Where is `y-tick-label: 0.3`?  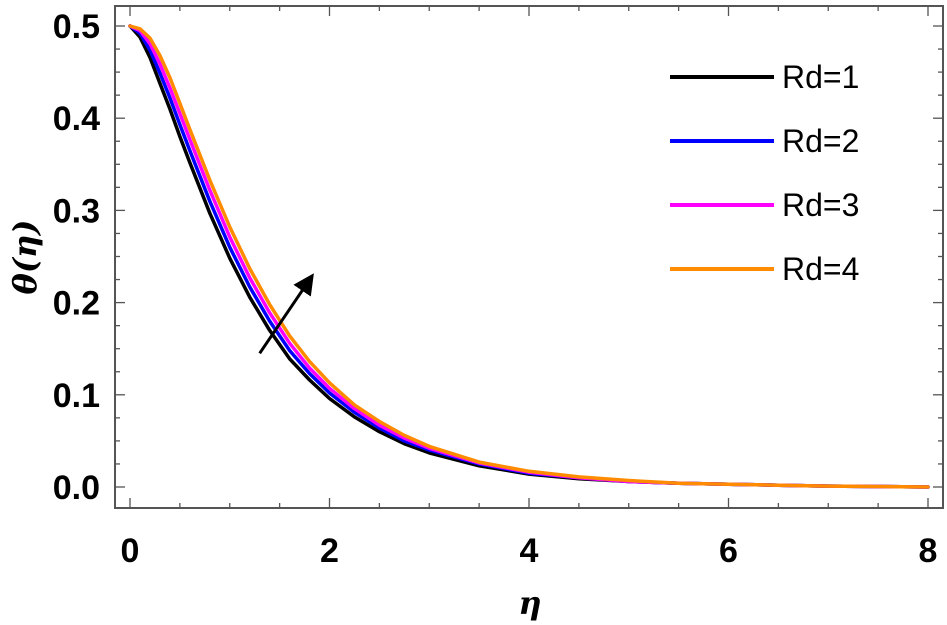
y-tick-label: 0.3 is located at coordinates (76, 211).